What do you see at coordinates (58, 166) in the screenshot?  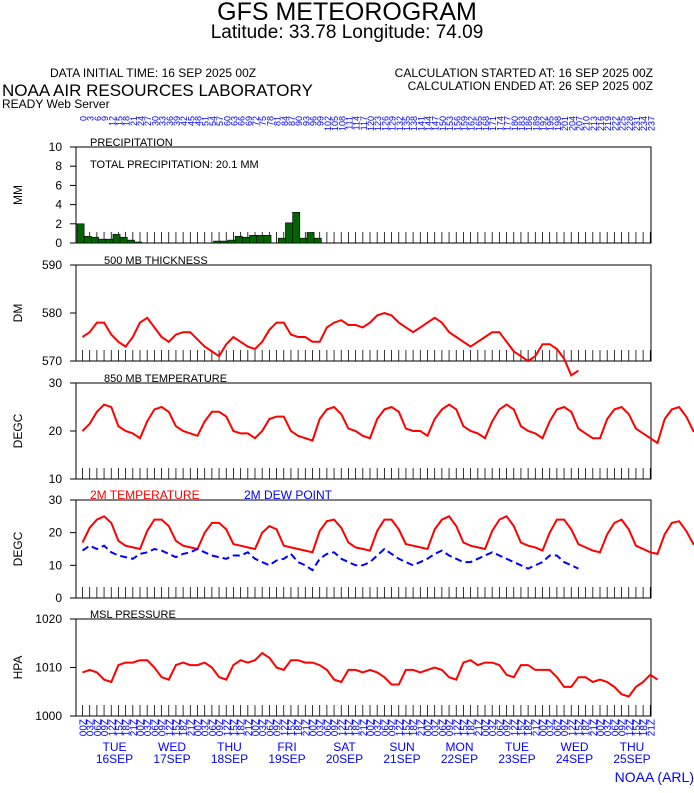 I see `y-tick-label: 8` at bounding box center [58, 166].